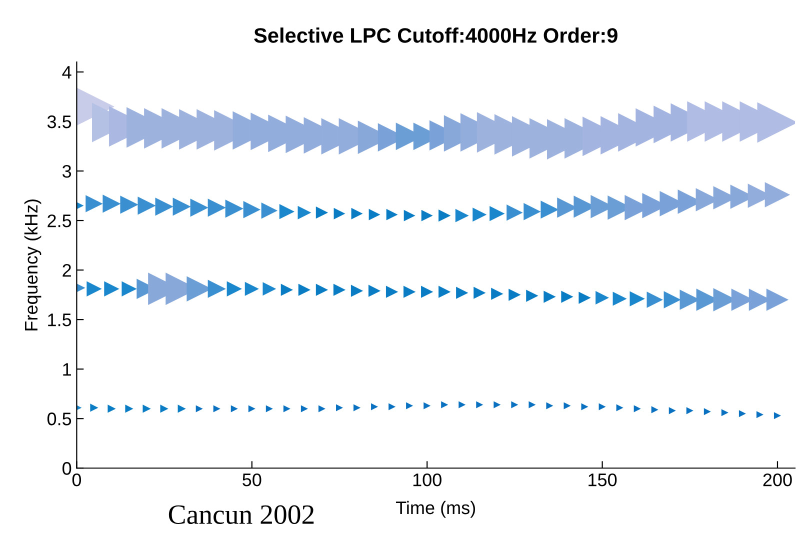 This screenshot has width=799, height=535. Describe the element at coordinates (252, 479) in the screenshot. I see `x-tick-label: 50` at that location.